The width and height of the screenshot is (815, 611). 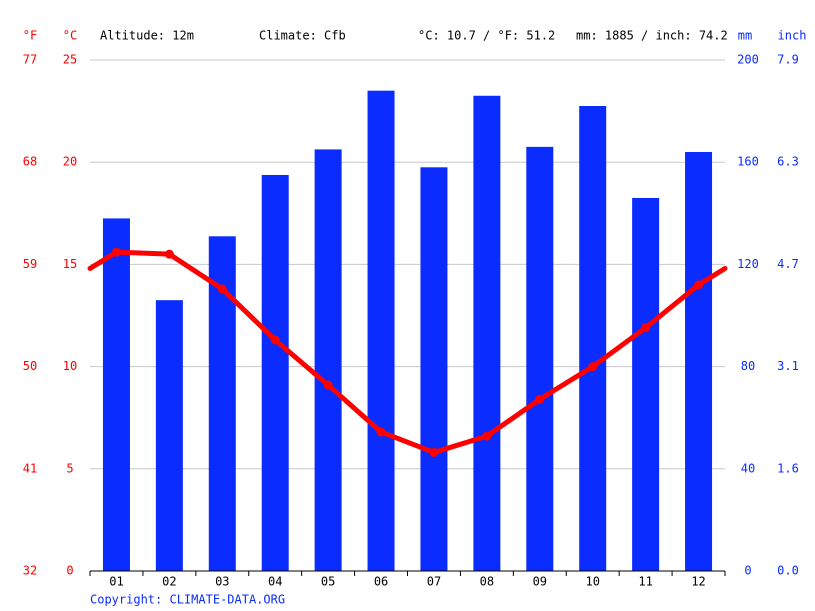 What do you see at coordinates (747, 571) in the screenshot?
I see `y2-tick-label: 0` at bounding box center [747, 571].